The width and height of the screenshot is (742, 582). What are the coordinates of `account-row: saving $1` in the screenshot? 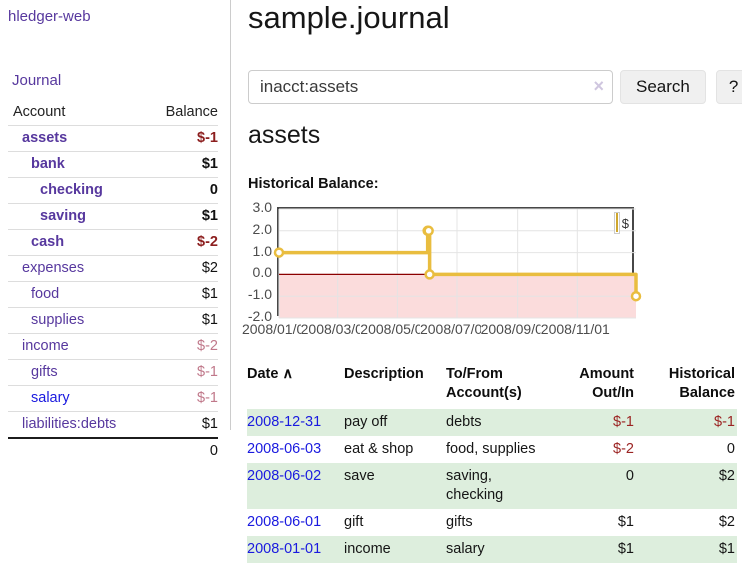 It's located at (113, 216).